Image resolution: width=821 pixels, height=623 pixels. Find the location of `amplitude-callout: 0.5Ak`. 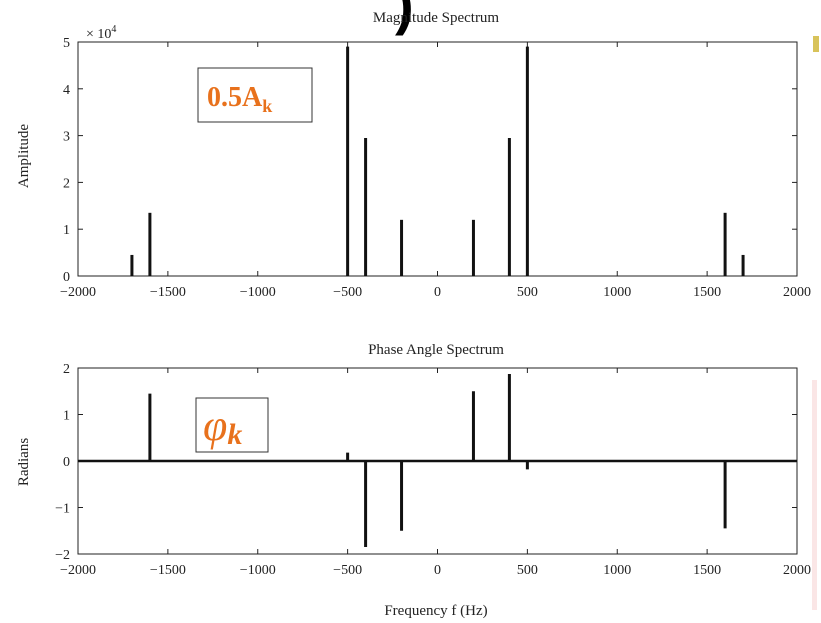

amplitude-callout: 0.5Ak is located at coordinates (255, 95).